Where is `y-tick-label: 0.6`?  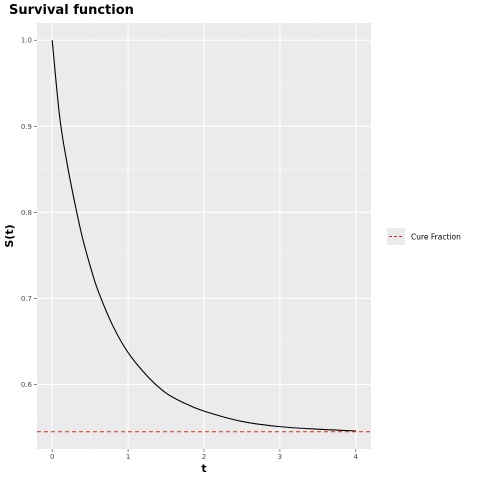
y-tick-label: 0.6 is located at coordinates (27, 385).